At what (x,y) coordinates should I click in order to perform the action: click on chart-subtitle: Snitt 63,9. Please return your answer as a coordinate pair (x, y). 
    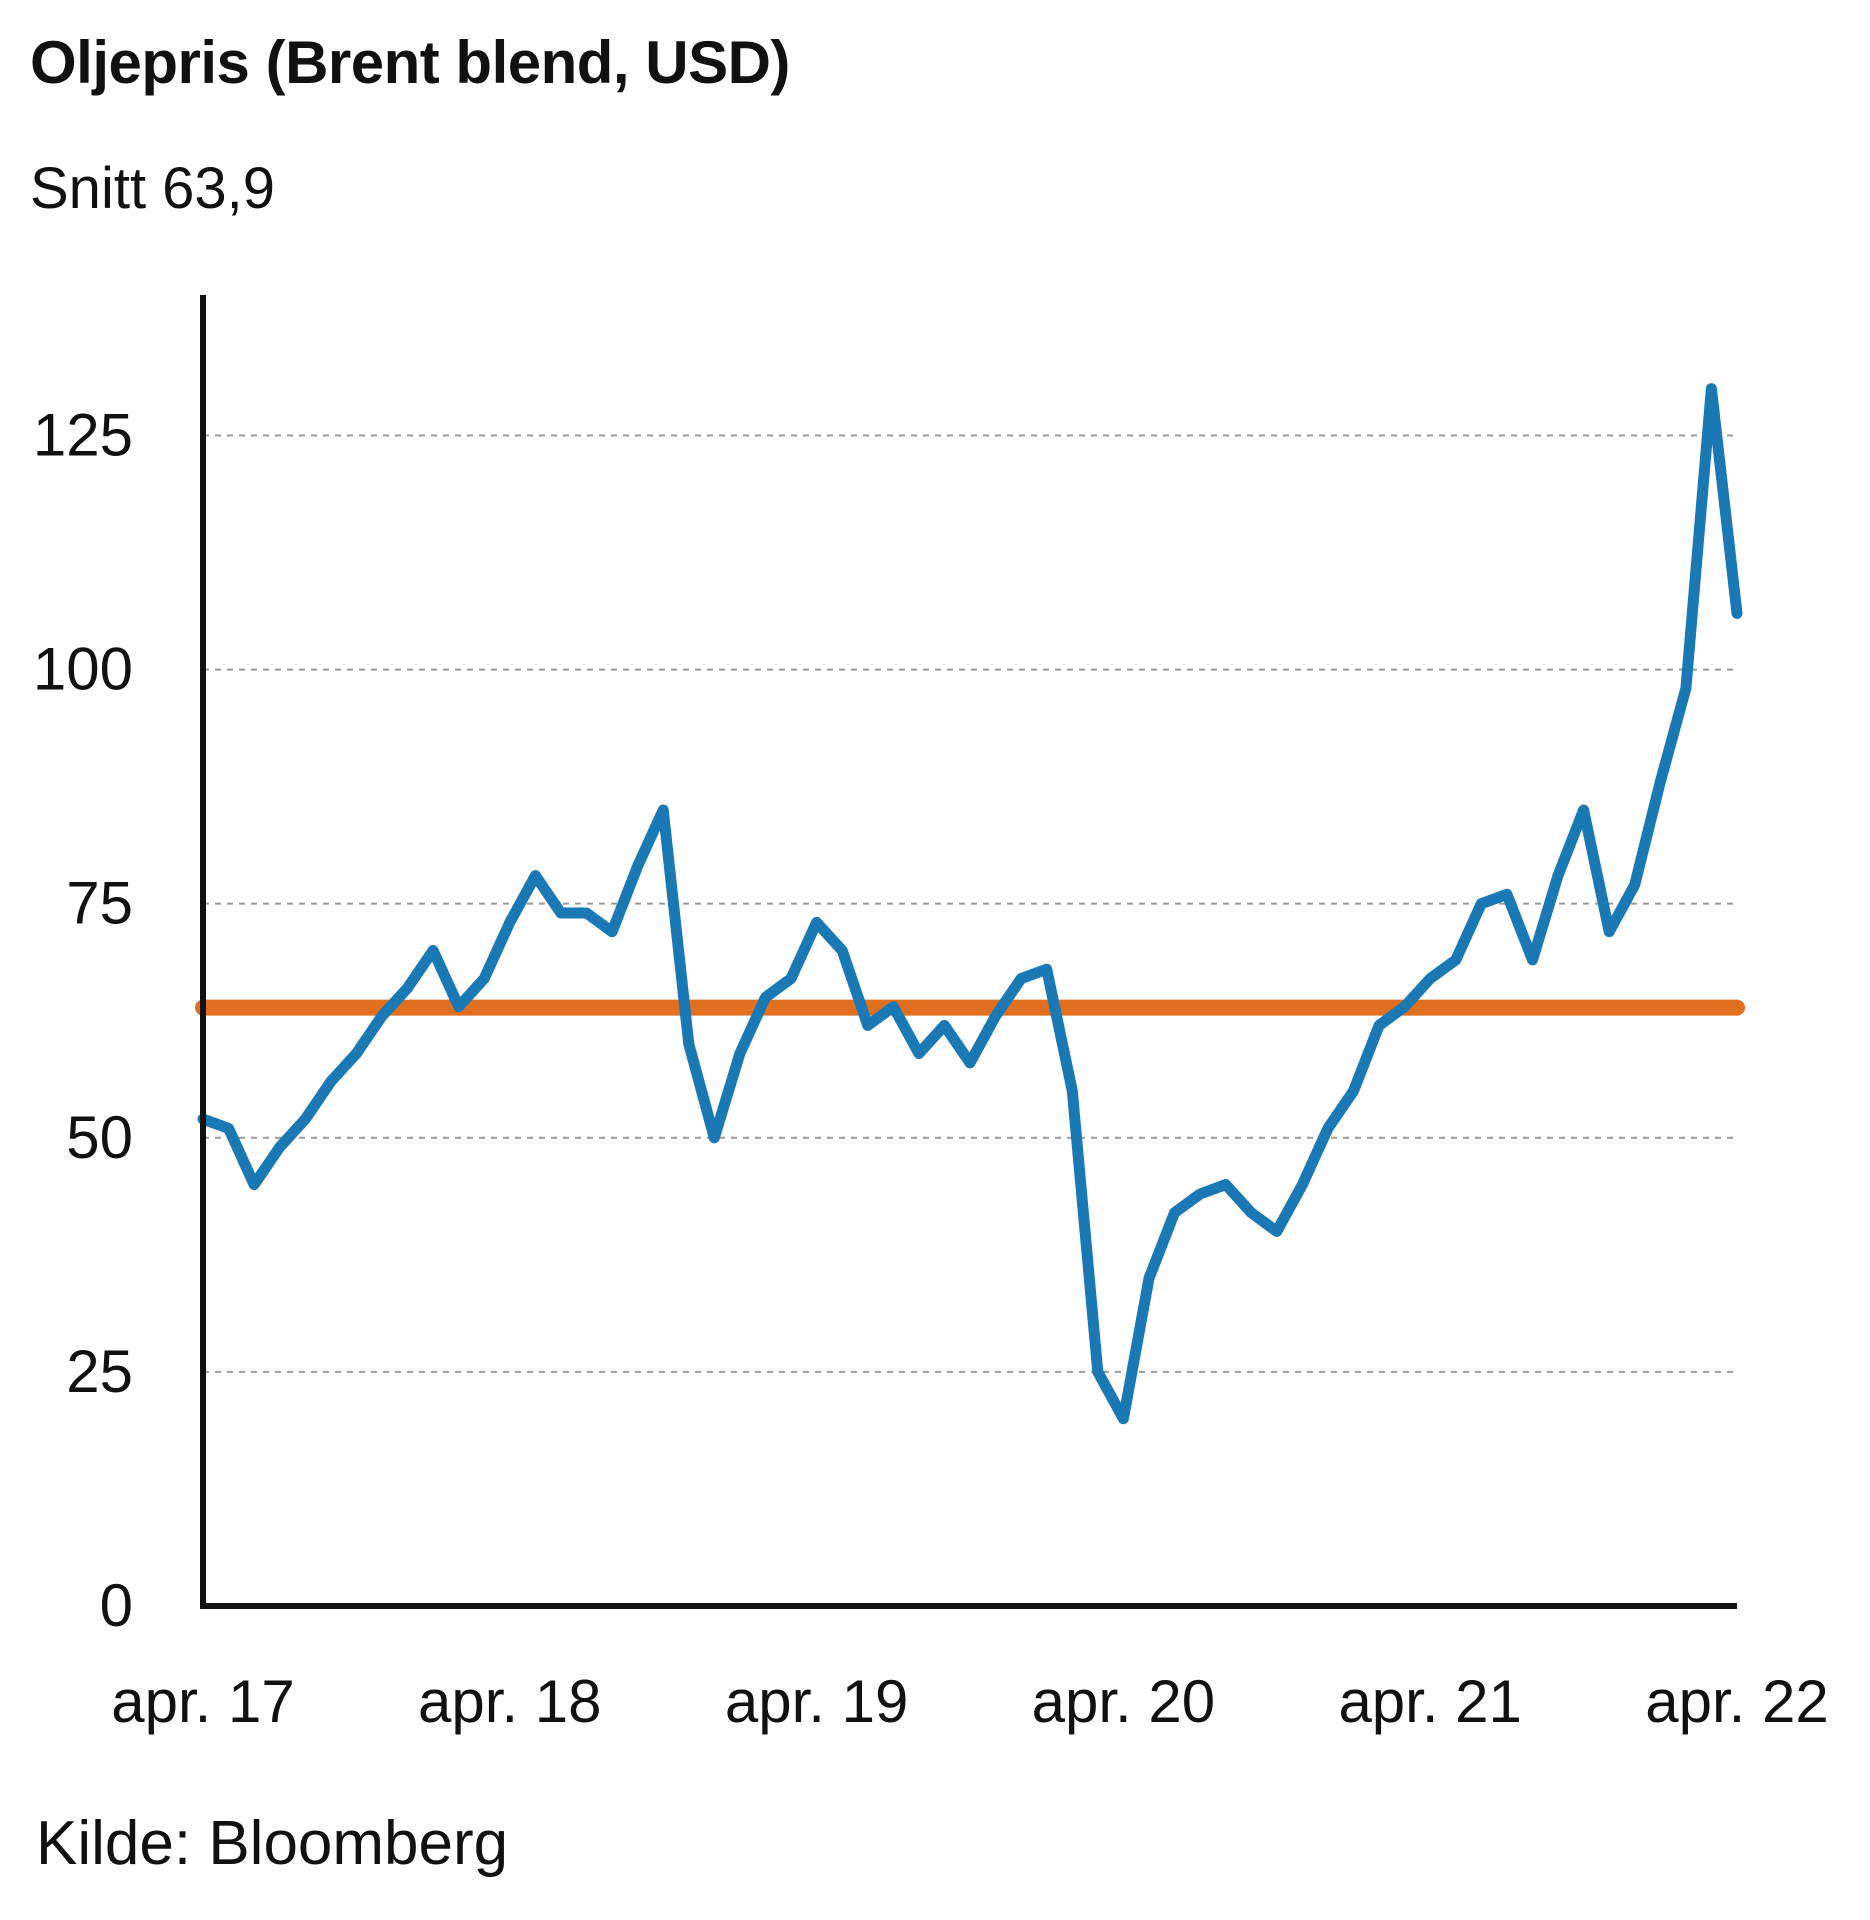
    Looking at the image, I should click on (153, 188).